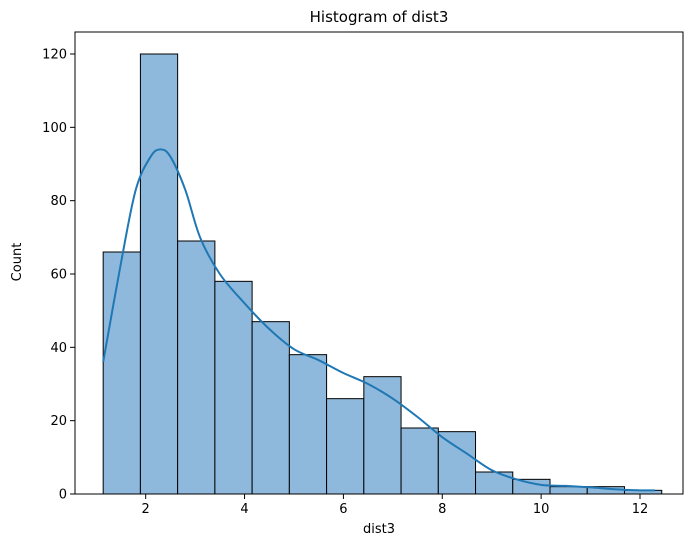 Image resolution: width=695 pixels, height=547 pixels. What do you see at coordinates (58, 348) in the screenshot?
I see `y-tick-label: 40` at bounding box center [58, 348].